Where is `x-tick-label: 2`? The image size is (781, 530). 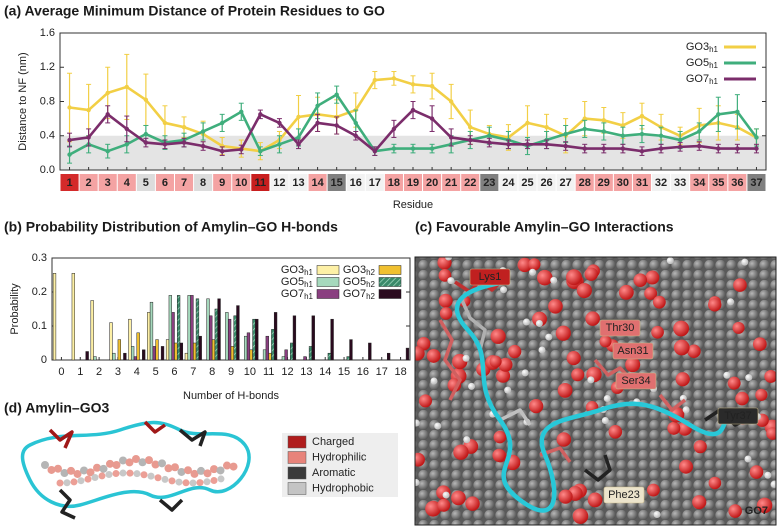
x-tick-label: 2 is located at coordinates (99, 372).